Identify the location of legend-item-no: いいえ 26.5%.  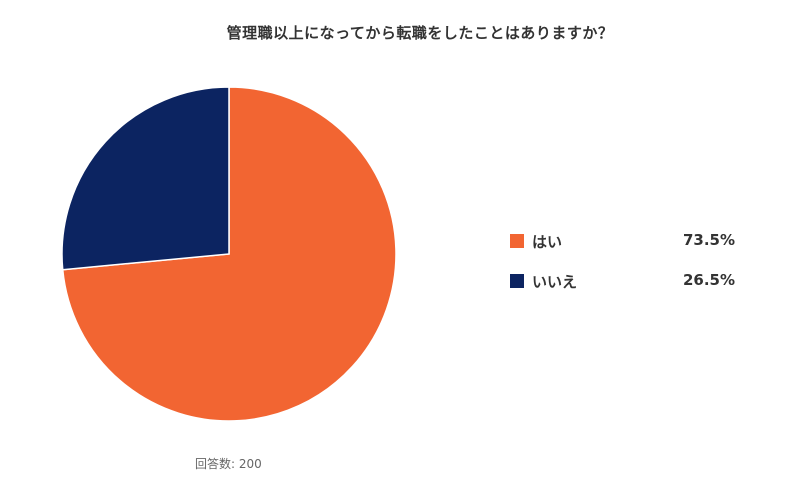
(630, 282).